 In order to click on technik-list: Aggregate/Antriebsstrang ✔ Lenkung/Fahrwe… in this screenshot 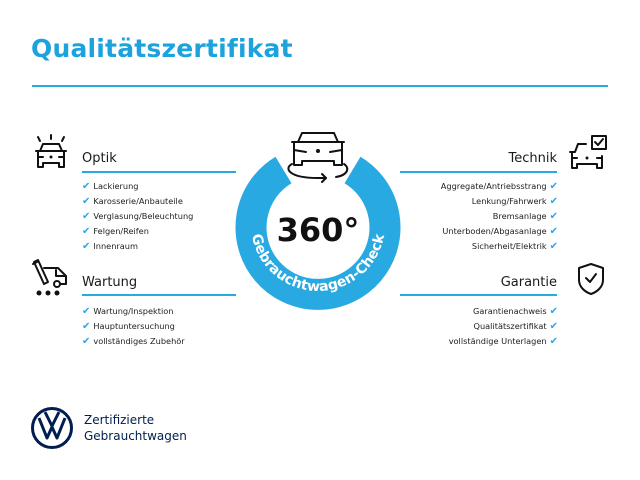, I will do `click(499, 216)`.